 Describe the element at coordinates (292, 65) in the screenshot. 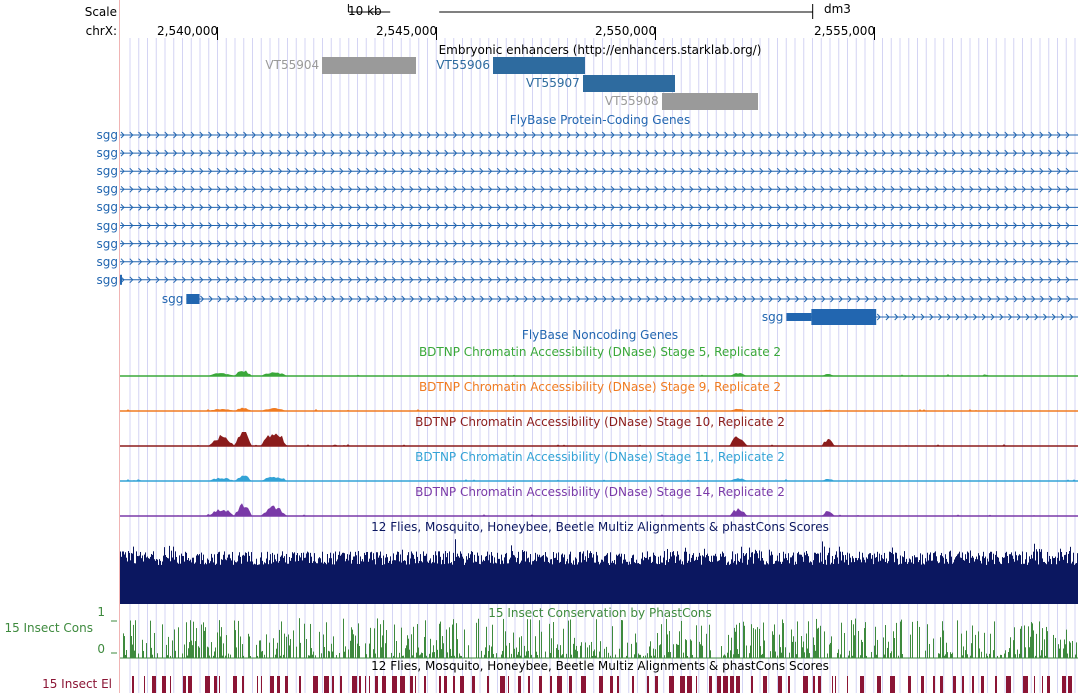

I see `enhancer-label: VT55904` at that location.